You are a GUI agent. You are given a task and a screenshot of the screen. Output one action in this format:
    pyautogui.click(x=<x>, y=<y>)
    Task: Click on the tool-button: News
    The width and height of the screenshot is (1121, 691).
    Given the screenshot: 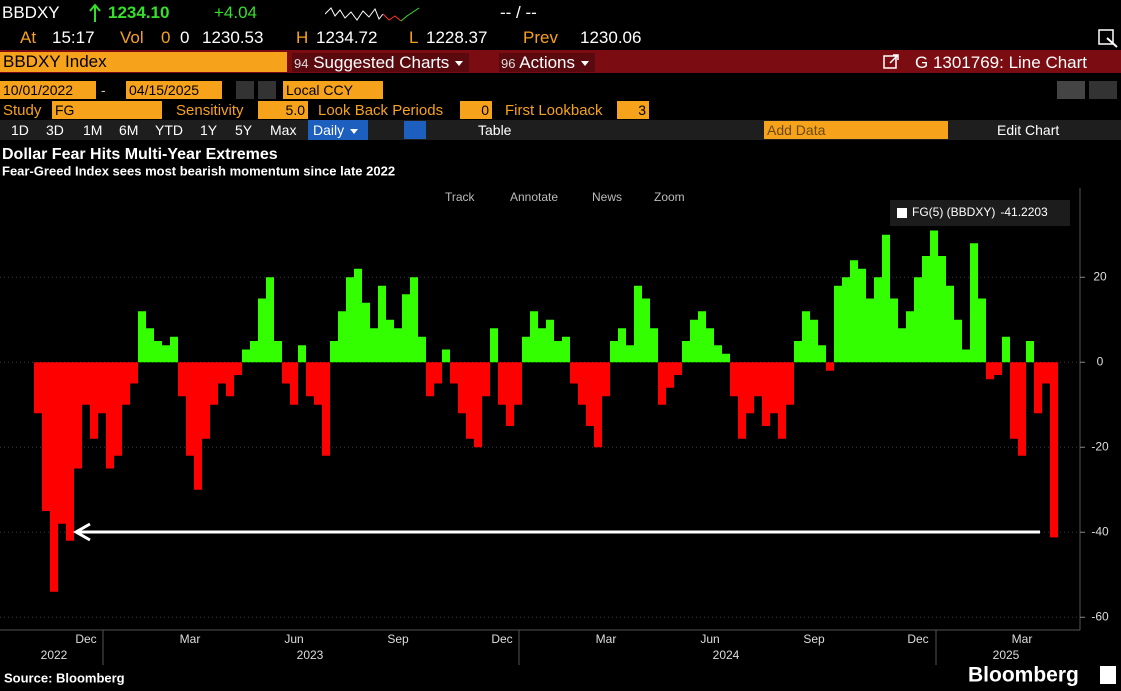 What is the action you would take?
    pyautogui.click(x=607, y=197)
    